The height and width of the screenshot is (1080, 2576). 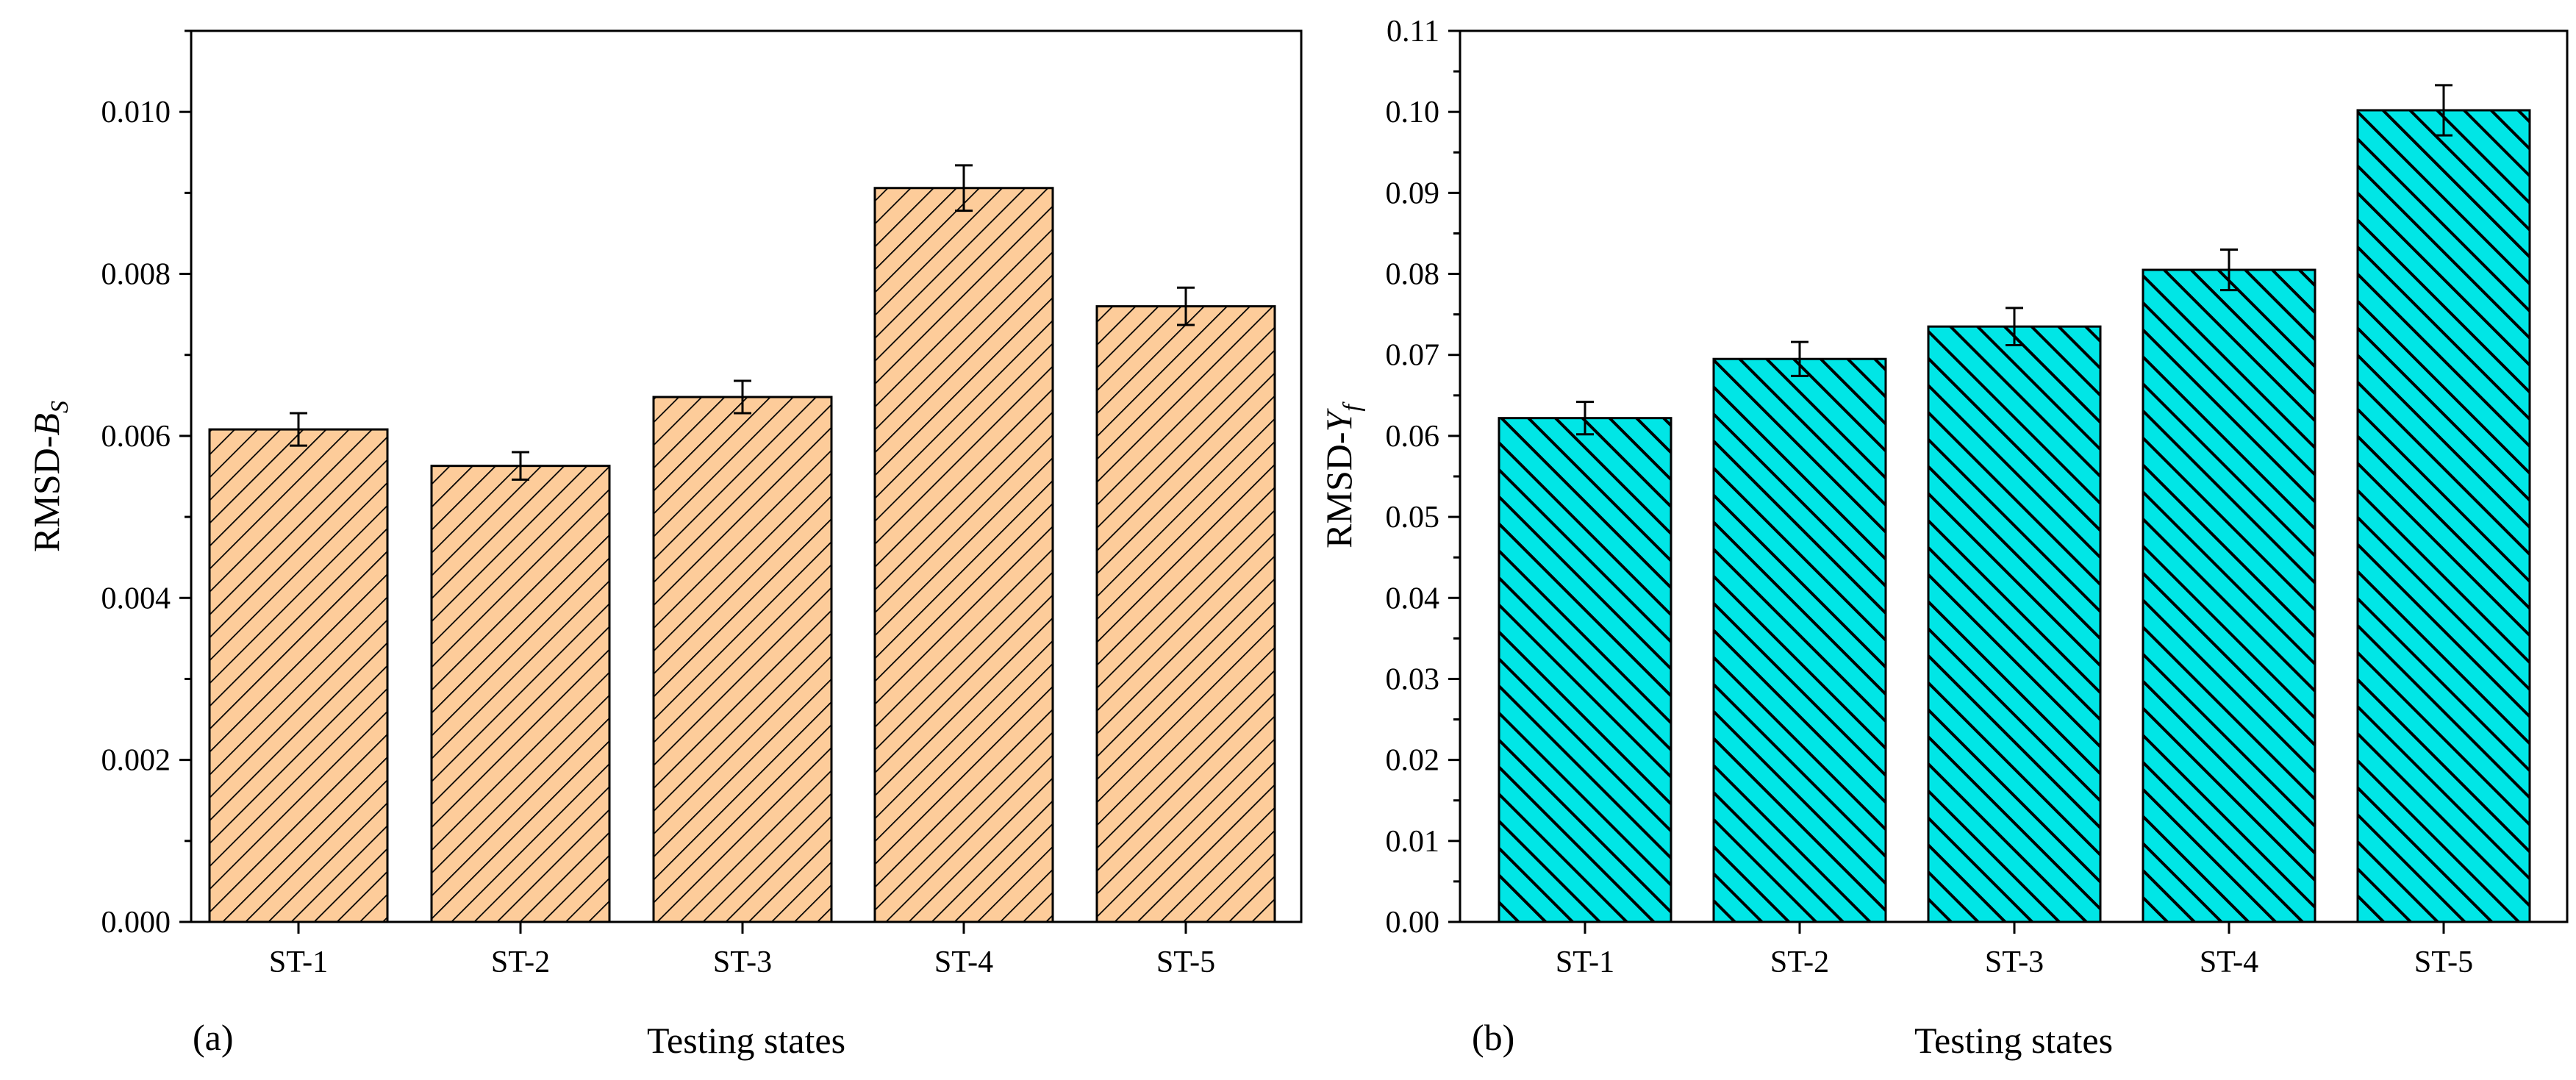 I want to click on panel-label-a: (a), so click(x=213, y=1037).